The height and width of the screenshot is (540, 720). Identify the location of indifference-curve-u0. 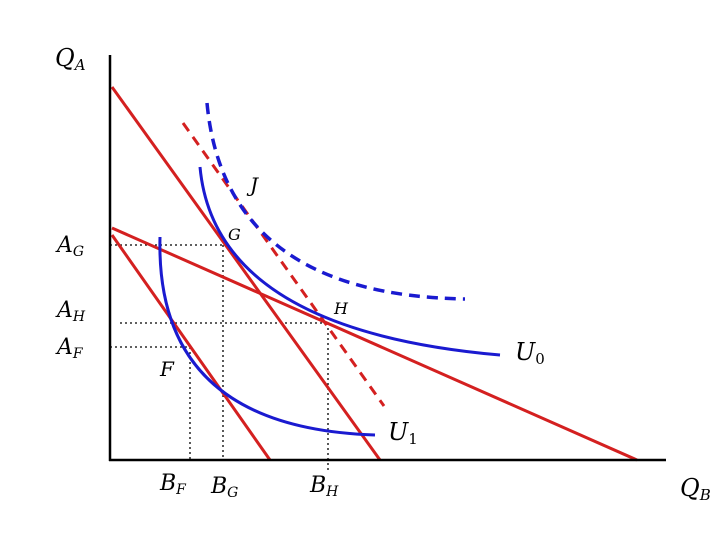
(349, 261).